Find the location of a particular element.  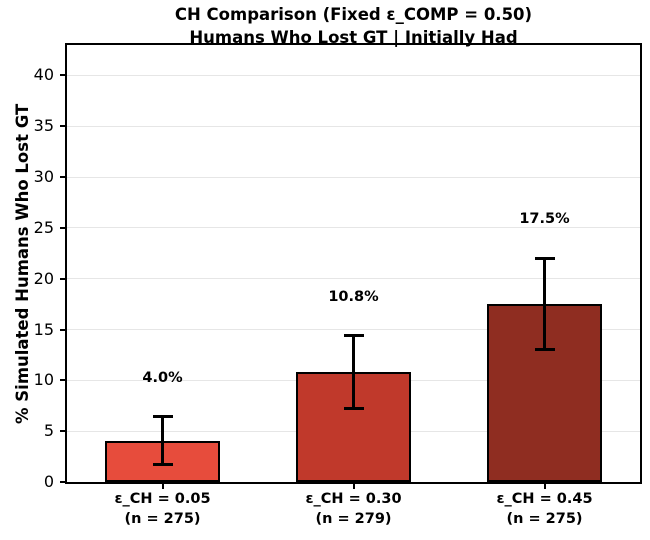

y-axis-label: % Simulated Humans Who Lost GT is located at coordinates (22, 263).